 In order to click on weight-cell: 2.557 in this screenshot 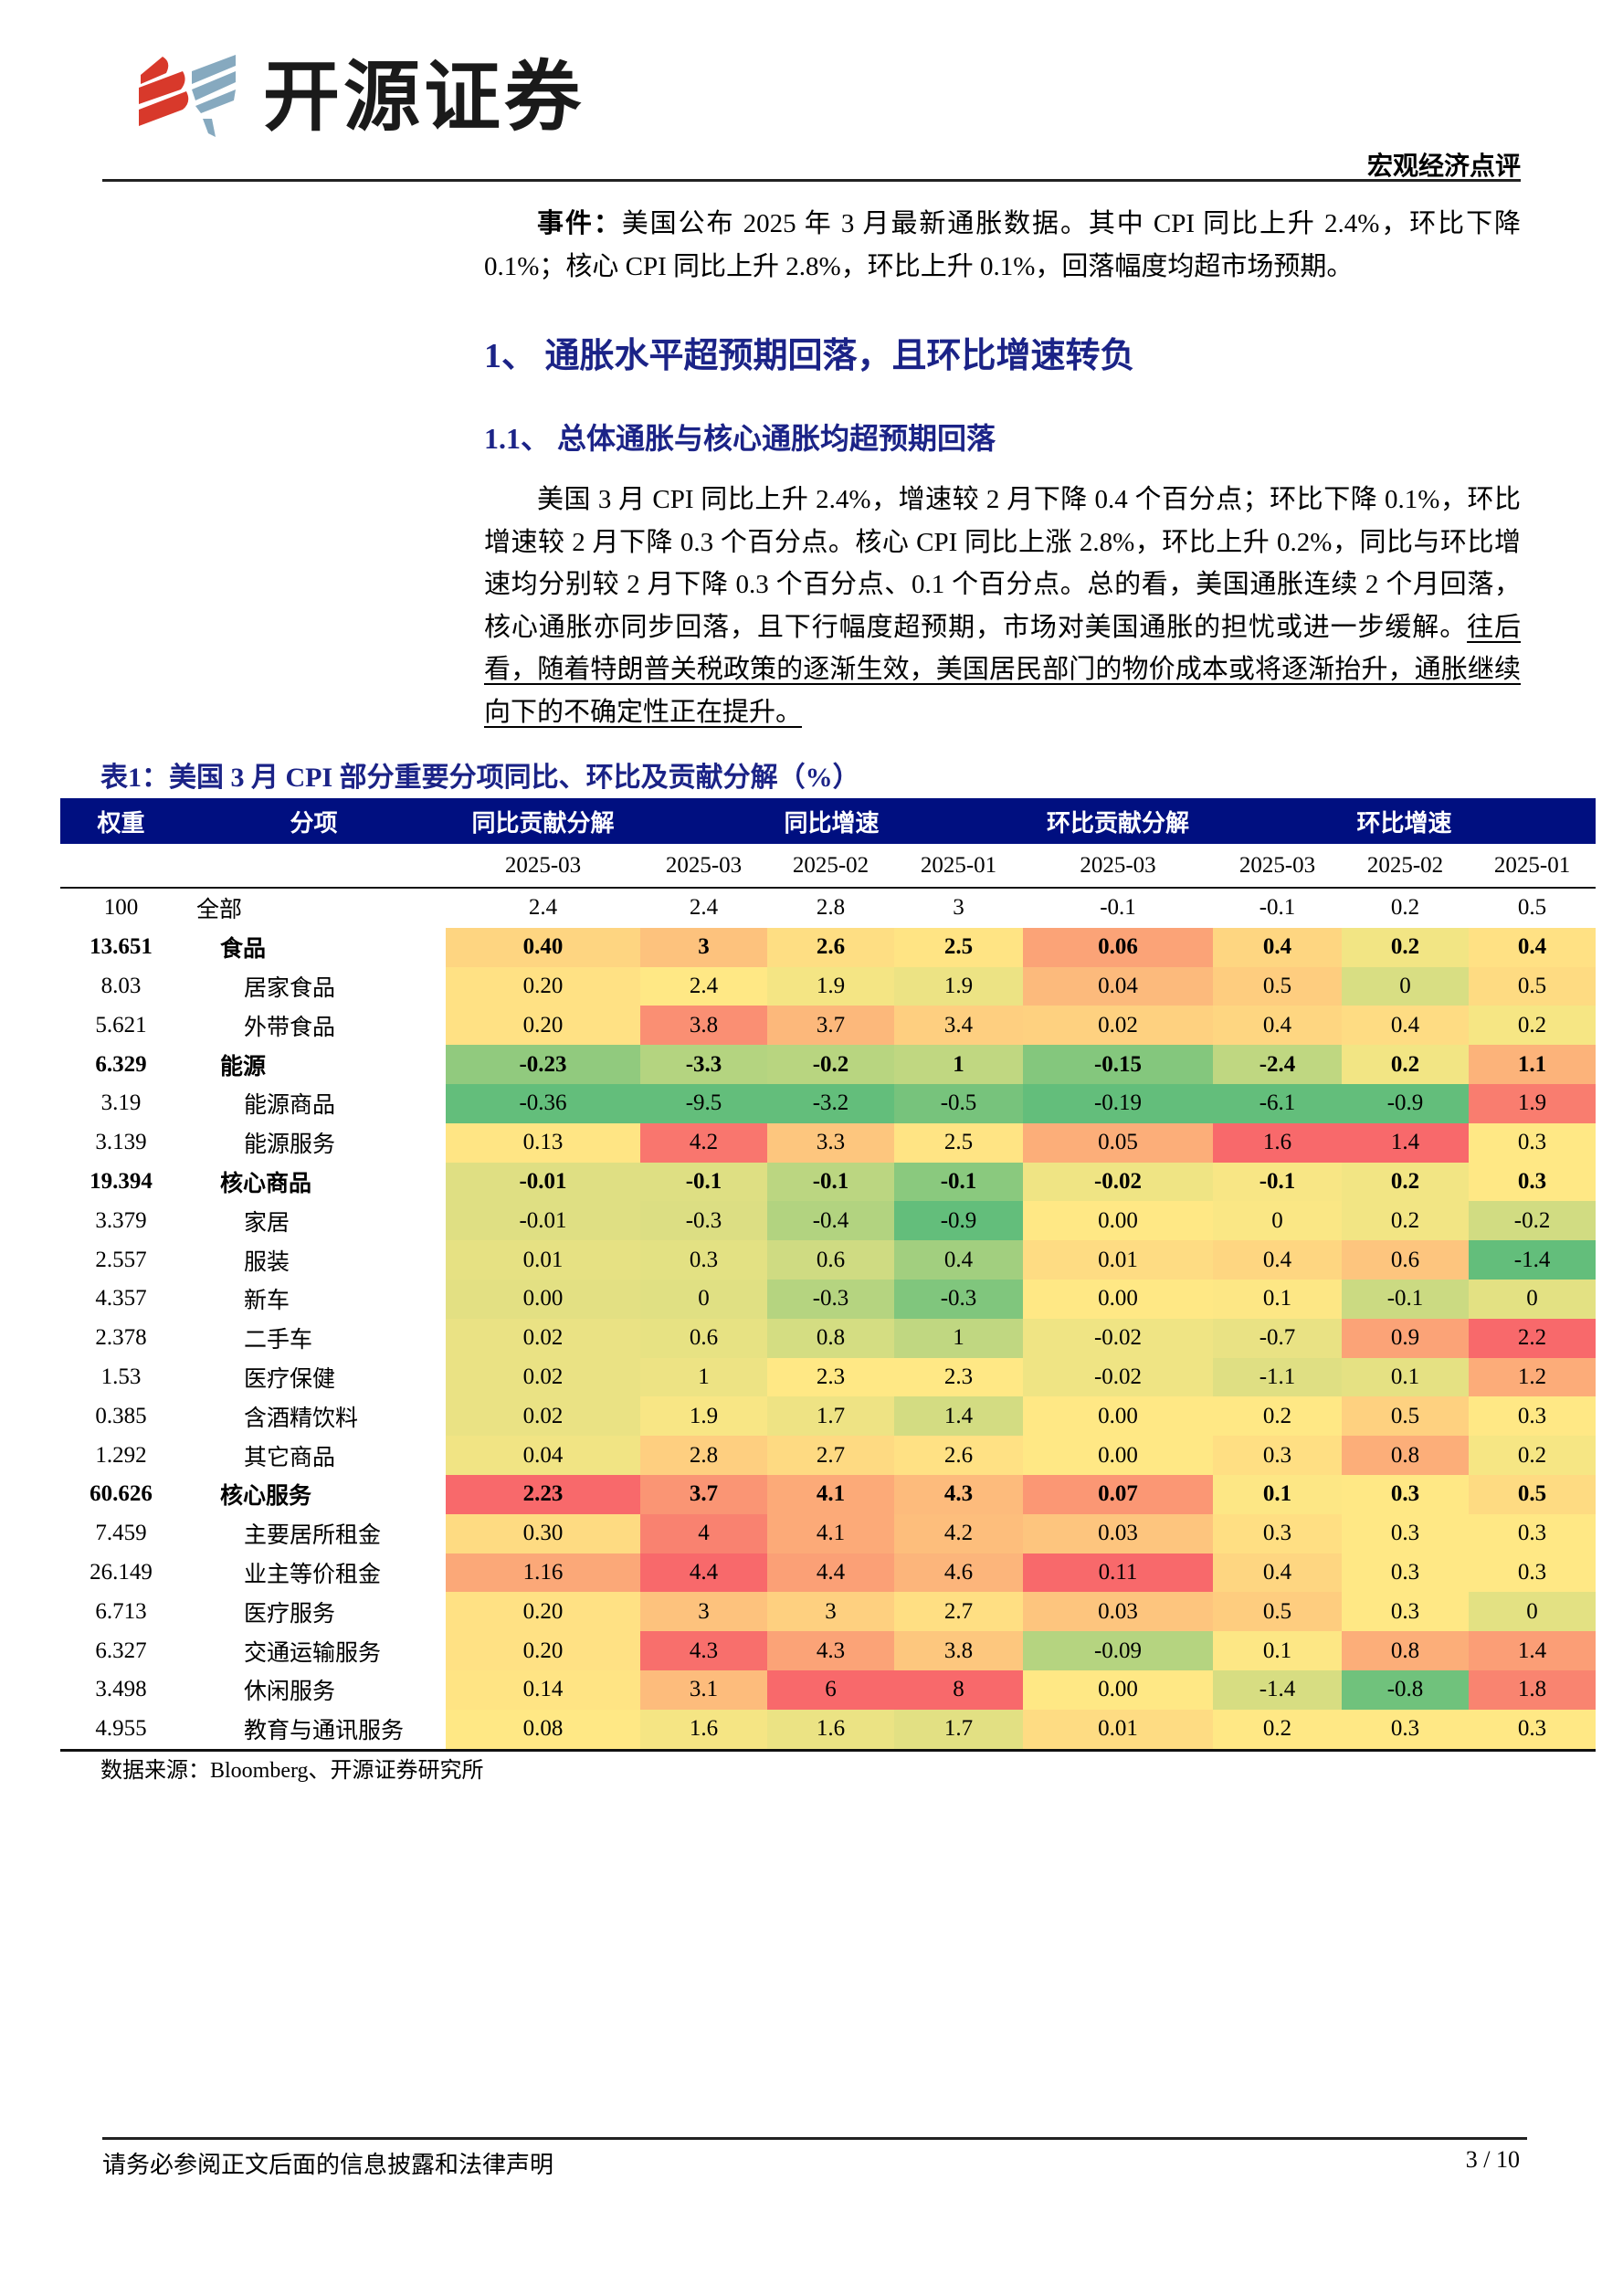, I will do `click(121, 1259)`.